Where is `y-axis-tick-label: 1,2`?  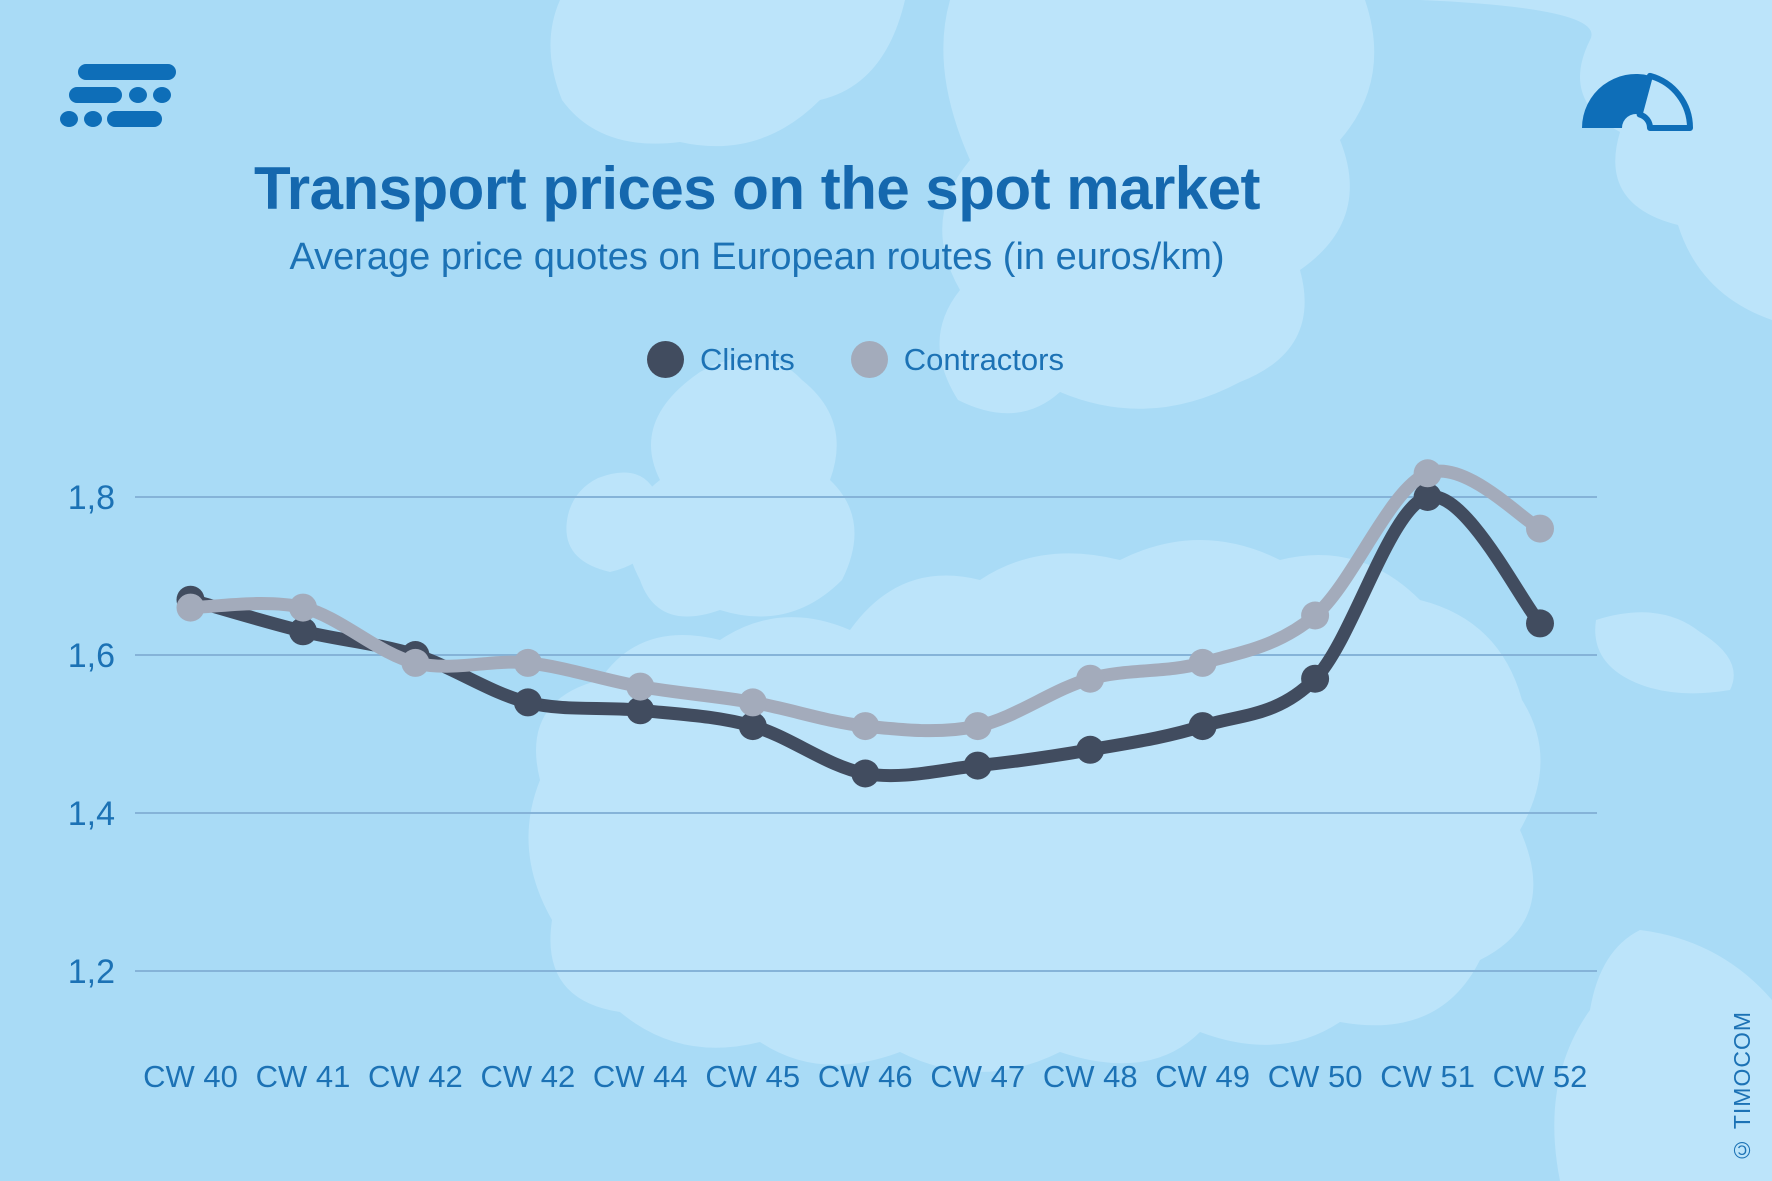
y-axis-tick-label: 1,2 is located at coordinates (91, 972).